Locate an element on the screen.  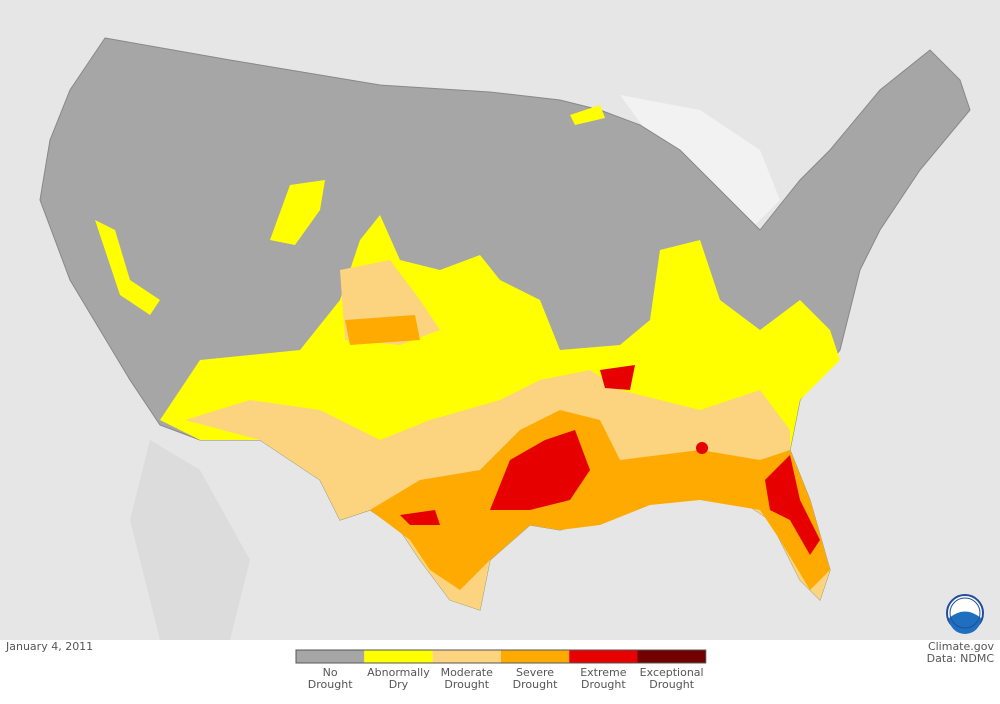
map-date: January 4, 2011 is located at coordinates (49, 646).